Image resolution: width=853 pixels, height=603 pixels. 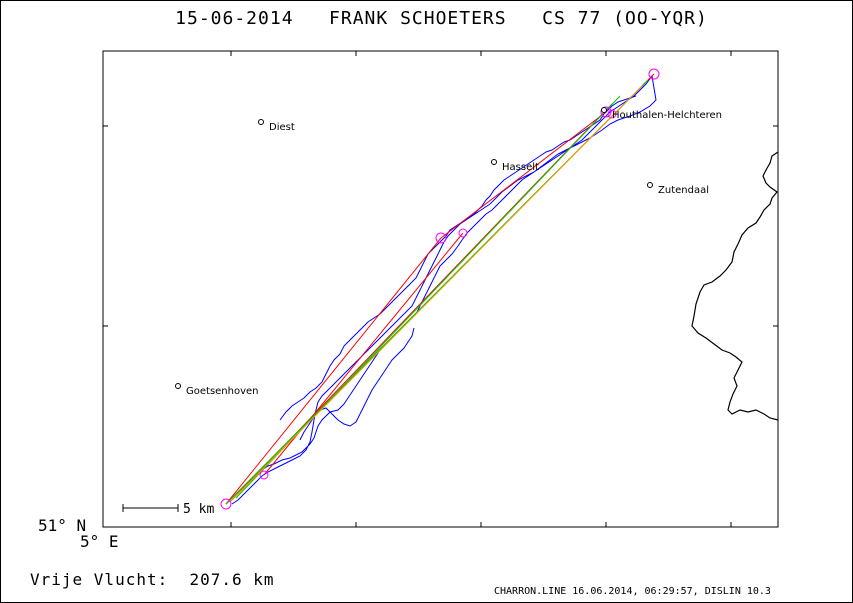 I want to click on place-label: Diest, so click(x=282, y=127).